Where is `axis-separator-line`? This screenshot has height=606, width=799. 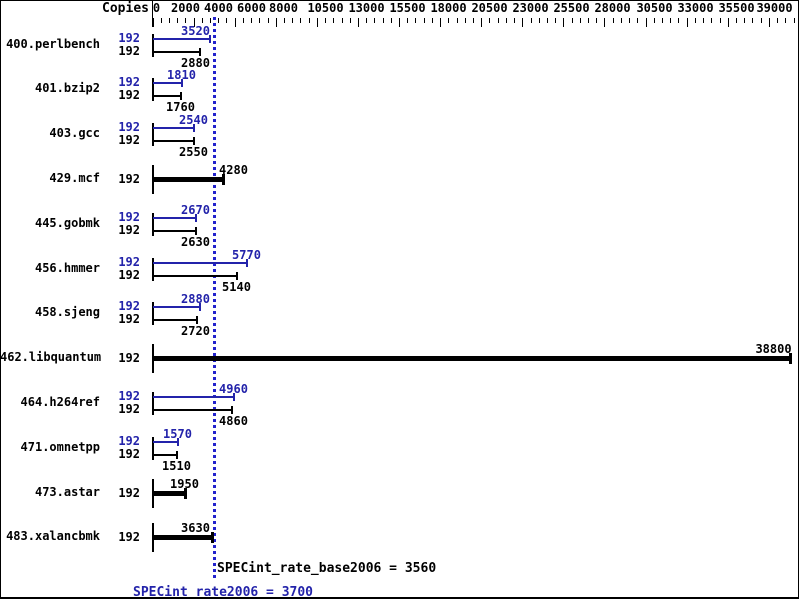 axis-separator-line is located at coordinates (152, 13).